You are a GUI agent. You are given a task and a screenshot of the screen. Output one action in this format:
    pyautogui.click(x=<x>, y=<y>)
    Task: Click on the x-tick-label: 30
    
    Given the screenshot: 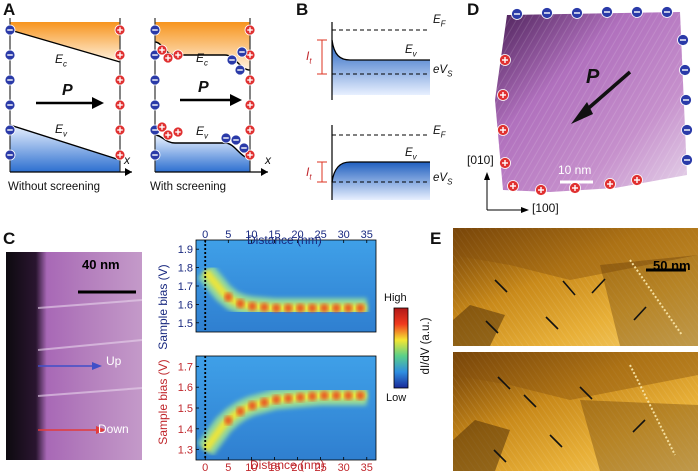 What is the action you would take?
    pyautogui.click(x=344, y=235)
    